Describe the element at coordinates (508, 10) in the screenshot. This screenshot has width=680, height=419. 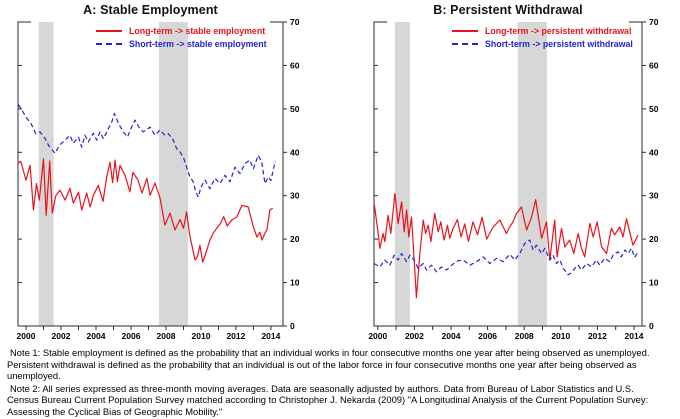
I see `panel-b-title: B: Persistent Withdrawal` at that location.